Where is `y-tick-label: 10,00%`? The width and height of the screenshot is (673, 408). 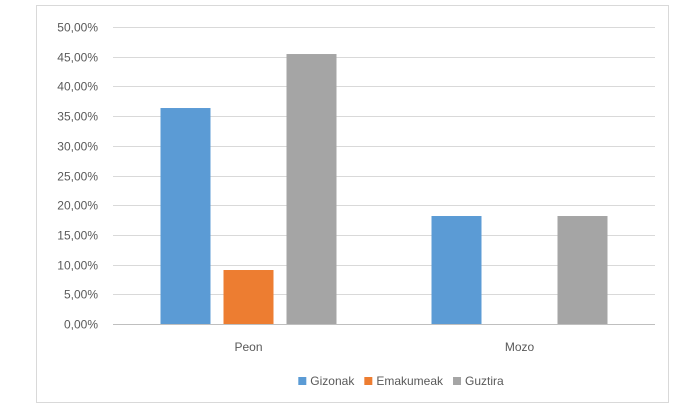
y-tick-label: 10,00% is located at coordinates (77, 266).